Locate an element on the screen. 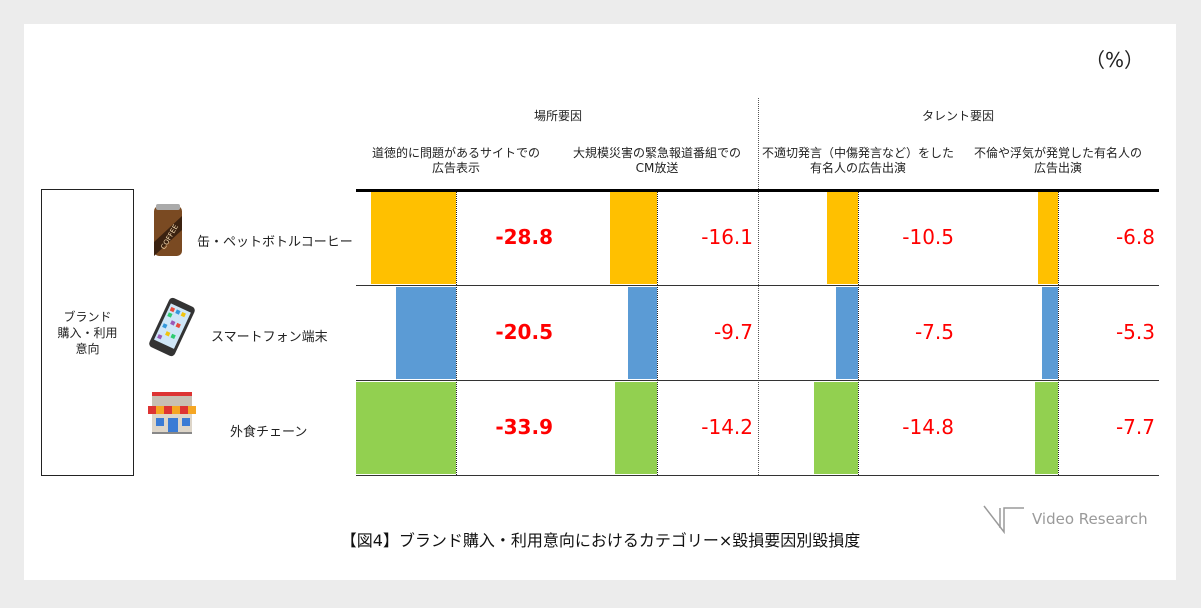  value-label: -20.5 is located at coordinates (524, 332).